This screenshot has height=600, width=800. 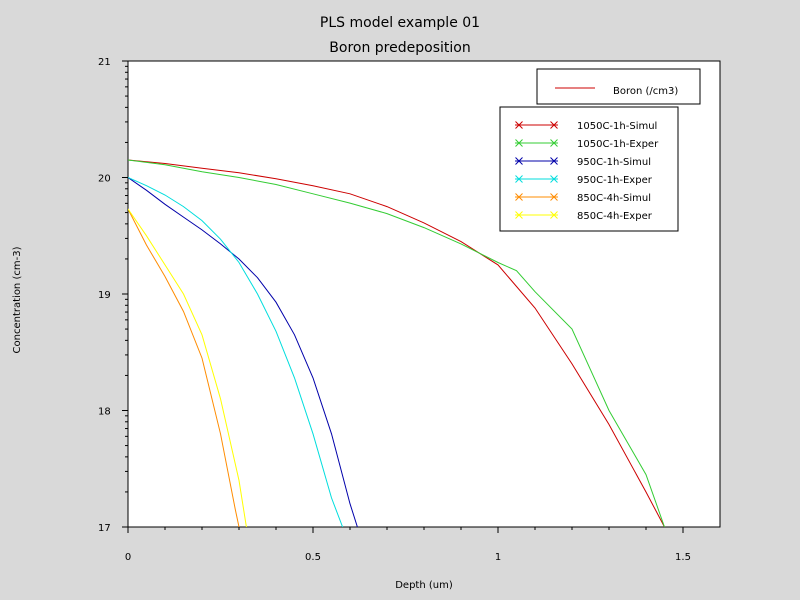 I want to click on y-tick-label: 18, so click(x=104, y=412).